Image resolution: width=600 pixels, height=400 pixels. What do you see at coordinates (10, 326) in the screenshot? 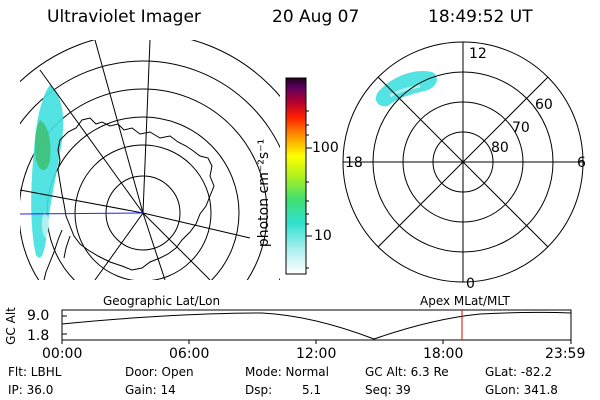
I see `altitude-ylabel: GC Alt` at bounding box center [10, 326].